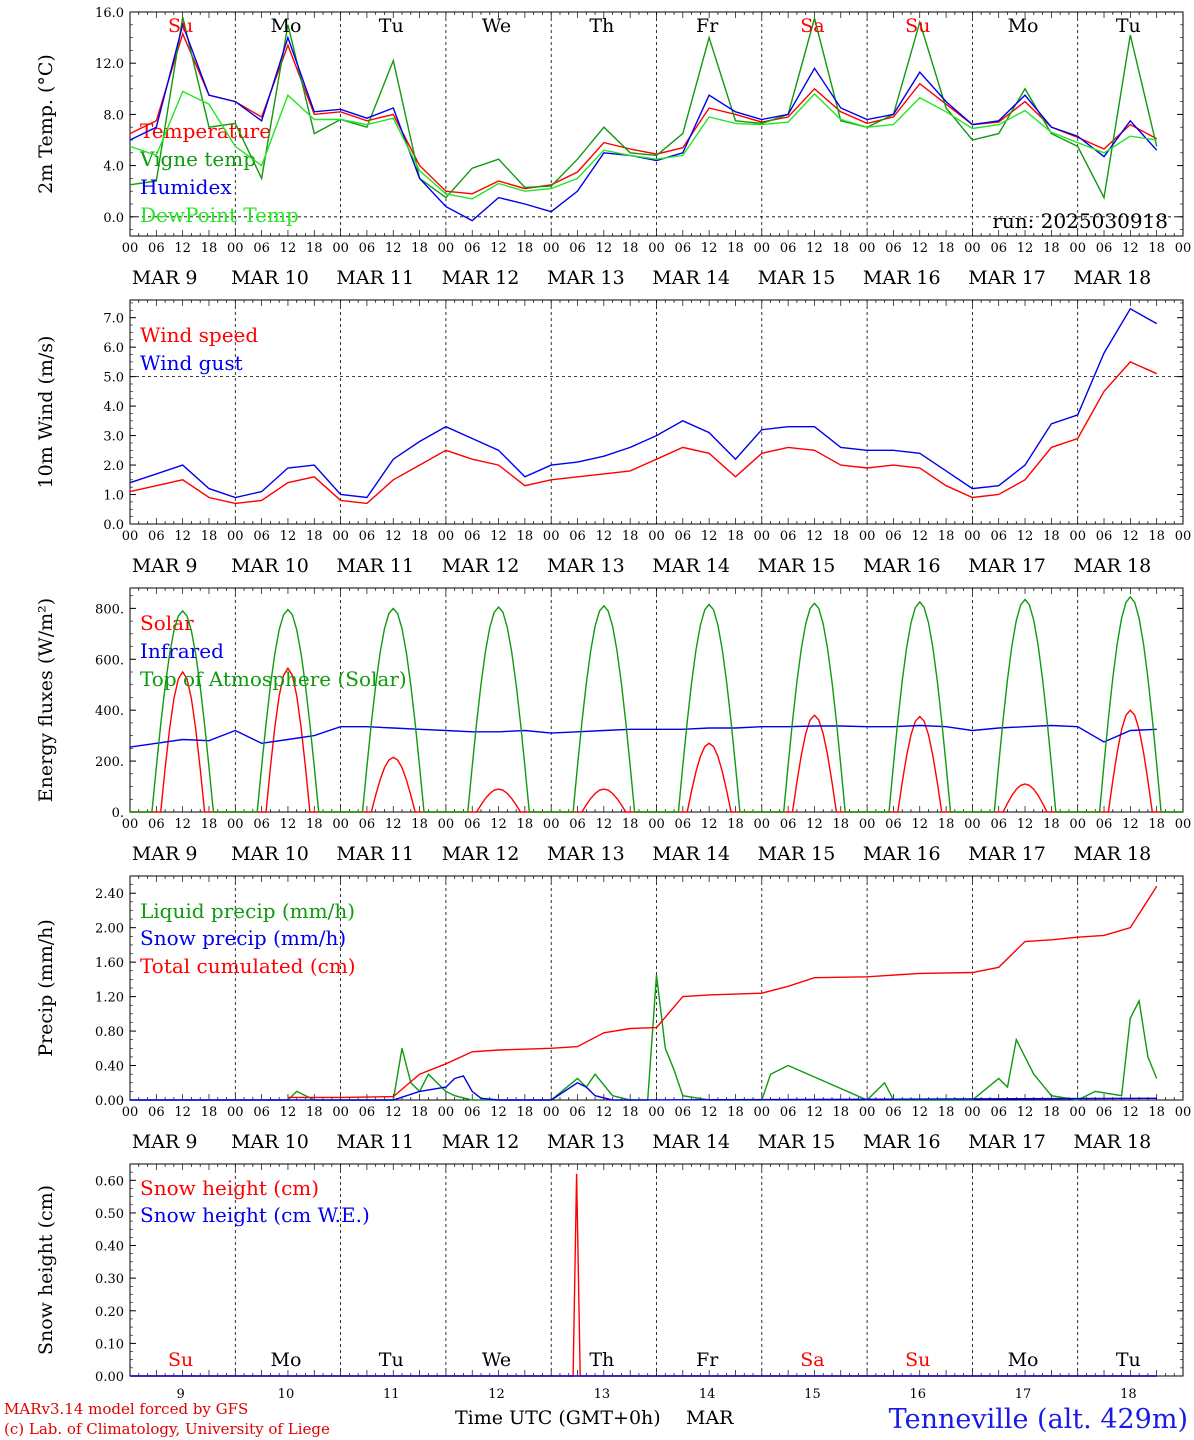 This screenshot has height=1440, width=1194. What do you see at coordinates (812, 26) in the screenshot?
I see `day-name: Sa` at bounding box center [812, 26].